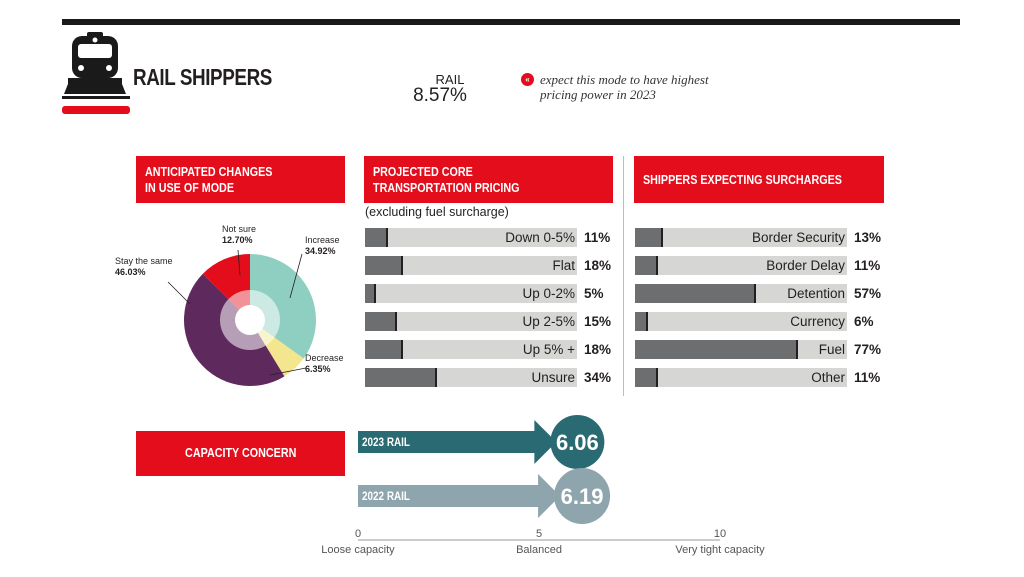  I want to click on capacity-series-label: 2022 RAIL, so click(386, 496).